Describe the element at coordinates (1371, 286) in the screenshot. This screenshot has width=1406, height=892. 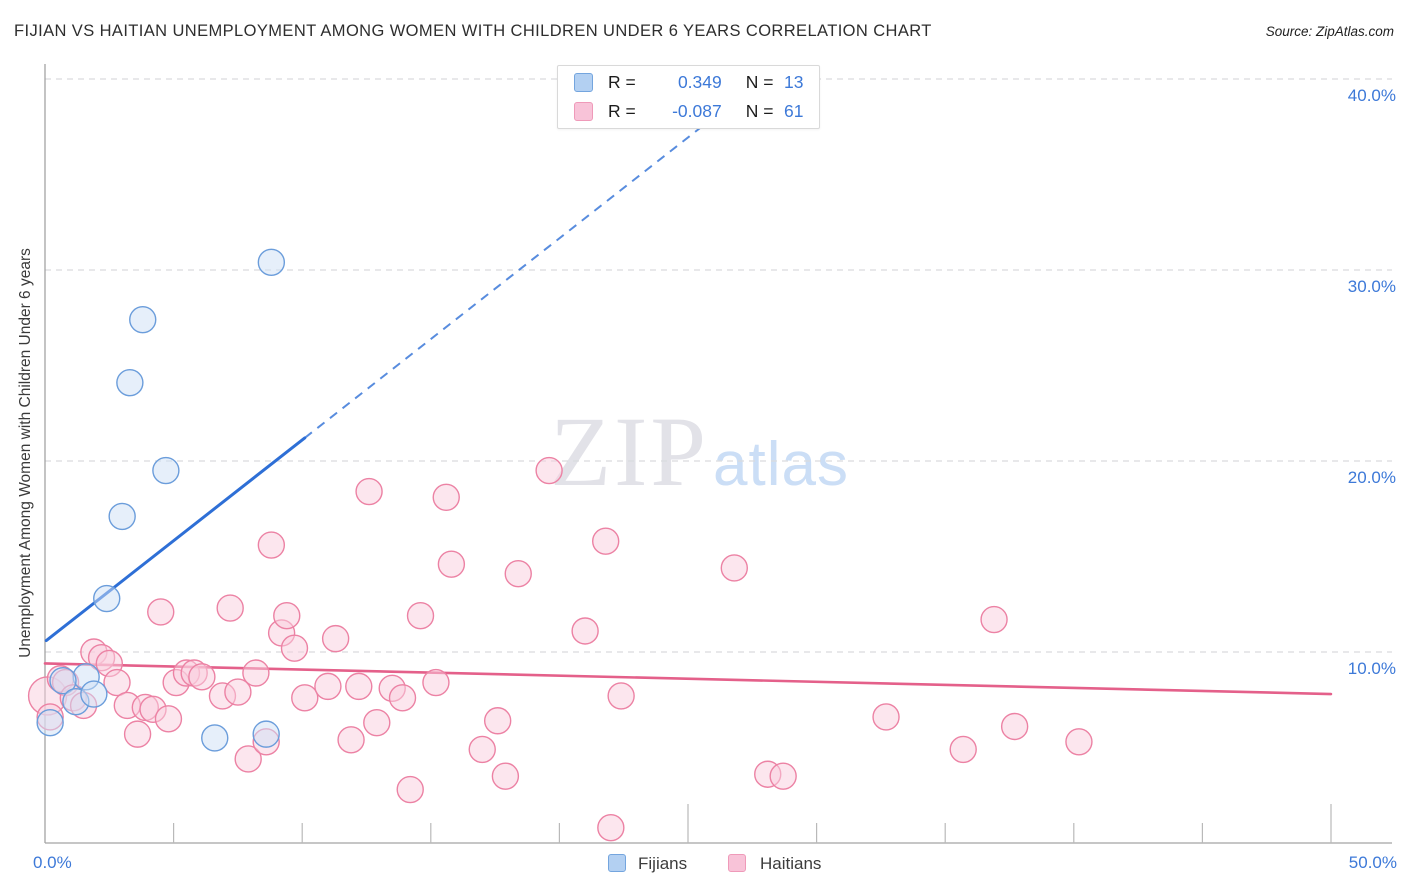
I see `y-tick-label-30: 30.0%` at that location.